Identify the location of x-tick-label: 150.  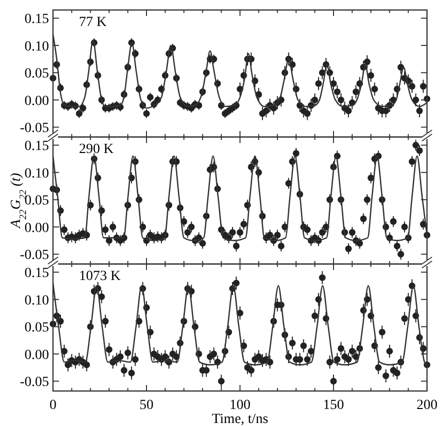
(333, 405).